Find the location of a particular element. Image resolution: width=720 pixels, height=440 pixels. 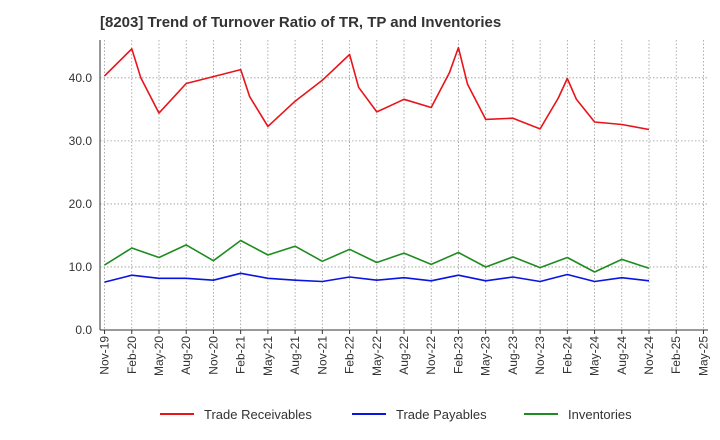

x-tick-label: Nov-22 is located at coordinates (431, 355).